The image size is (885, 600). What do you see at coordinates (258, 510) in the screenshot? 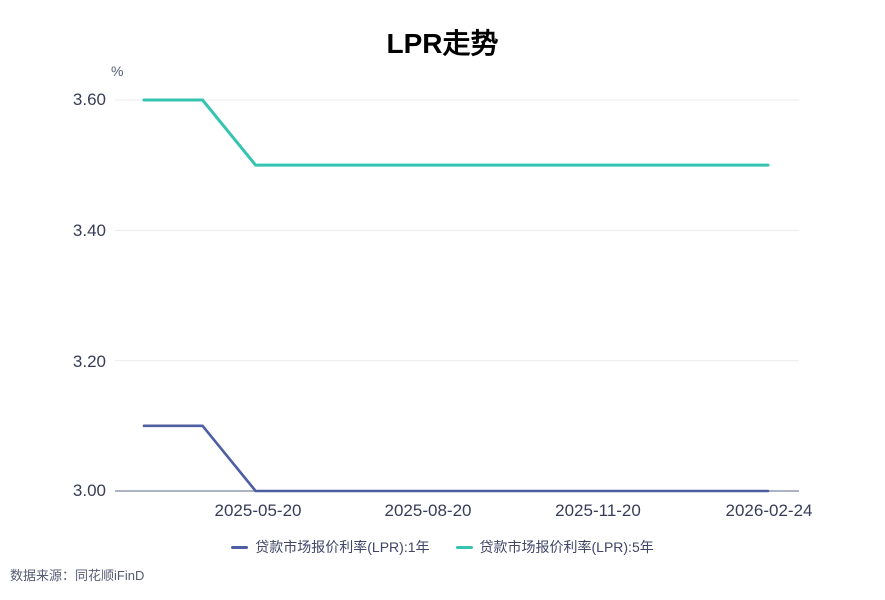
I see `x-axis-tick-label: 2025-05-20` at bounding box center [258, 510].